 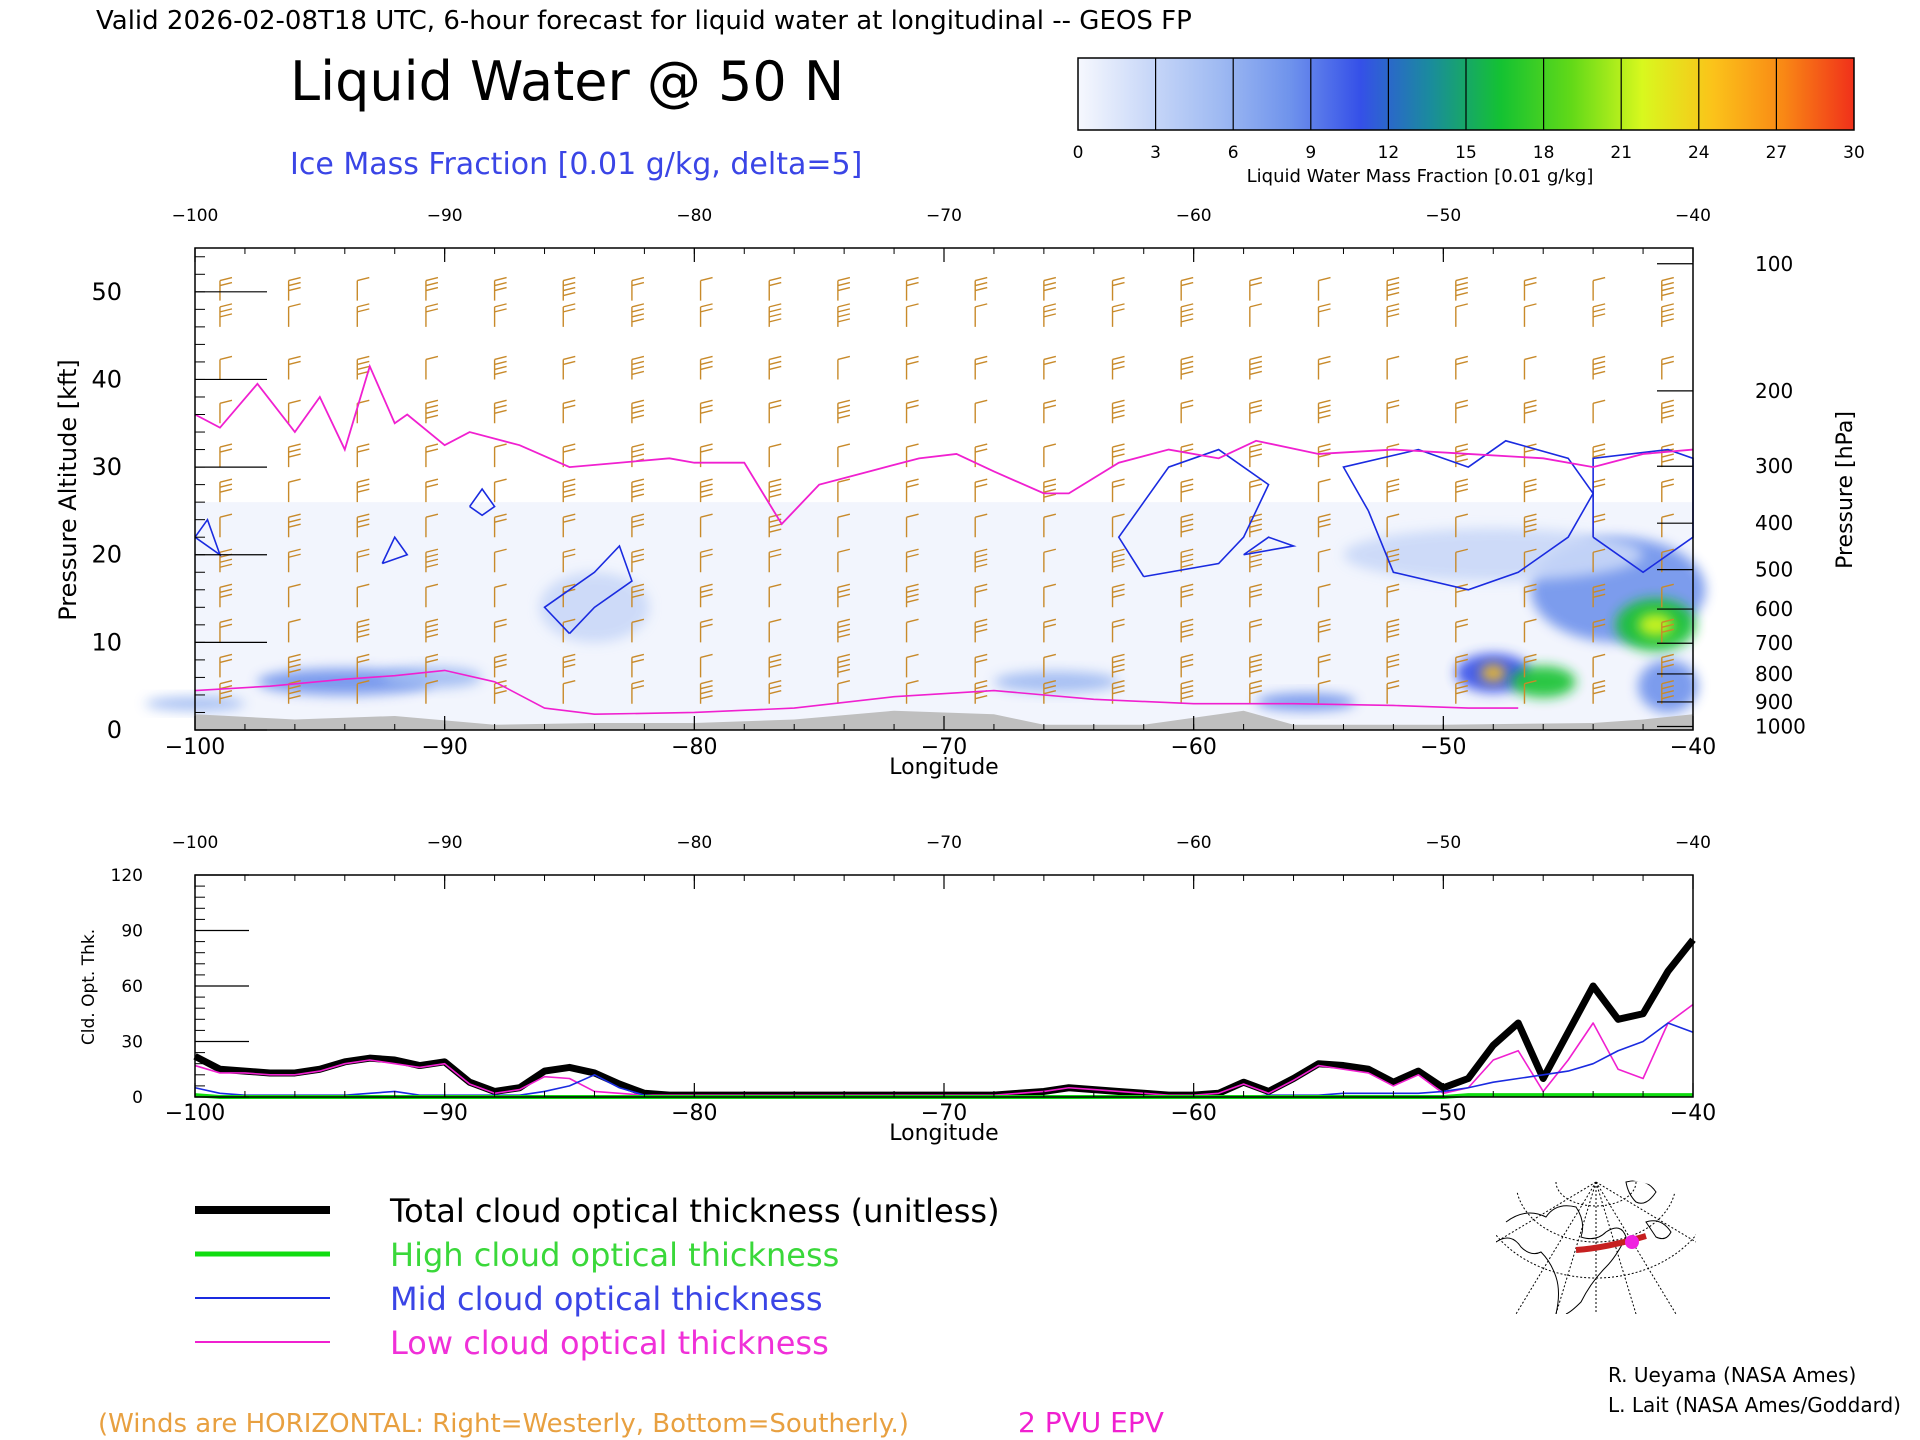 I want to click on main-y-tick-label: 0, so click(x=114, y=730).